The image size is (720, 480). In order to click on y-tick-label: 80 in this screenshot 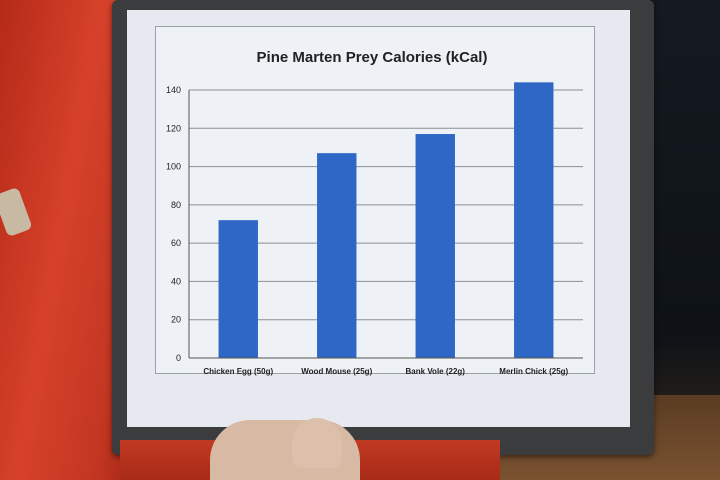, I will do `click(176, 205)`.